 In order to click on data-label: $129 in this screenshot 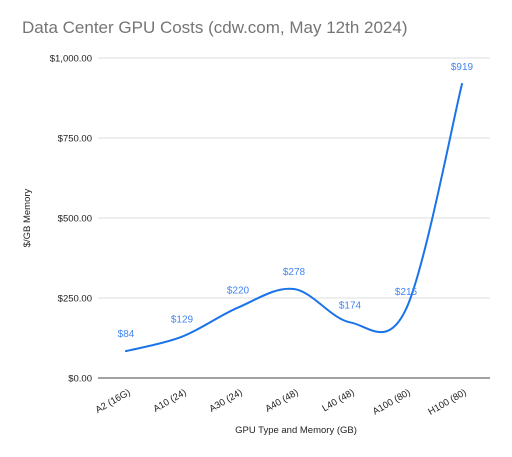, I will do `click(182, 320)`.